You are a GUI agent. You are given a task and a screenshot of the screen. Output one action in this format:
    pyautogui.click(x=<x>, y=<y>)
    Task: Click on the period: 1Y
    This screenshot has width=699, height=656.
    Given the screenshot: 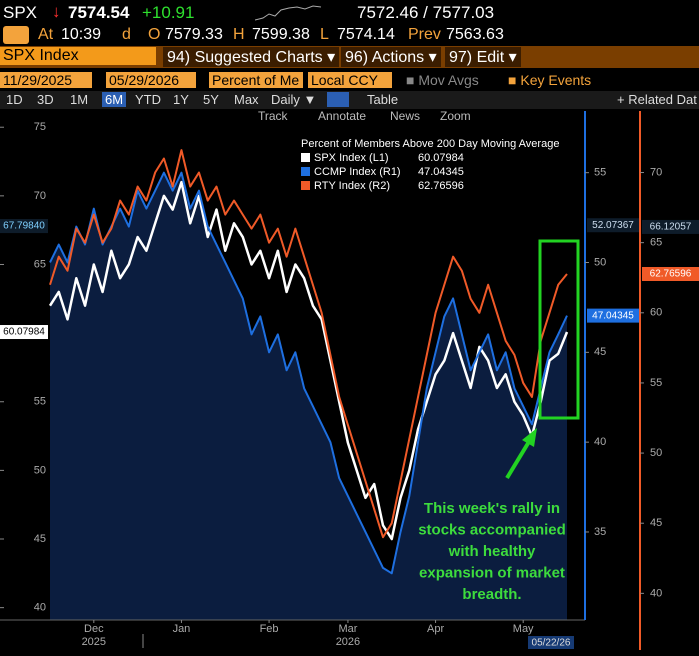 What is the action you would take?
    pyautogui.click(x=181, y=99)
    